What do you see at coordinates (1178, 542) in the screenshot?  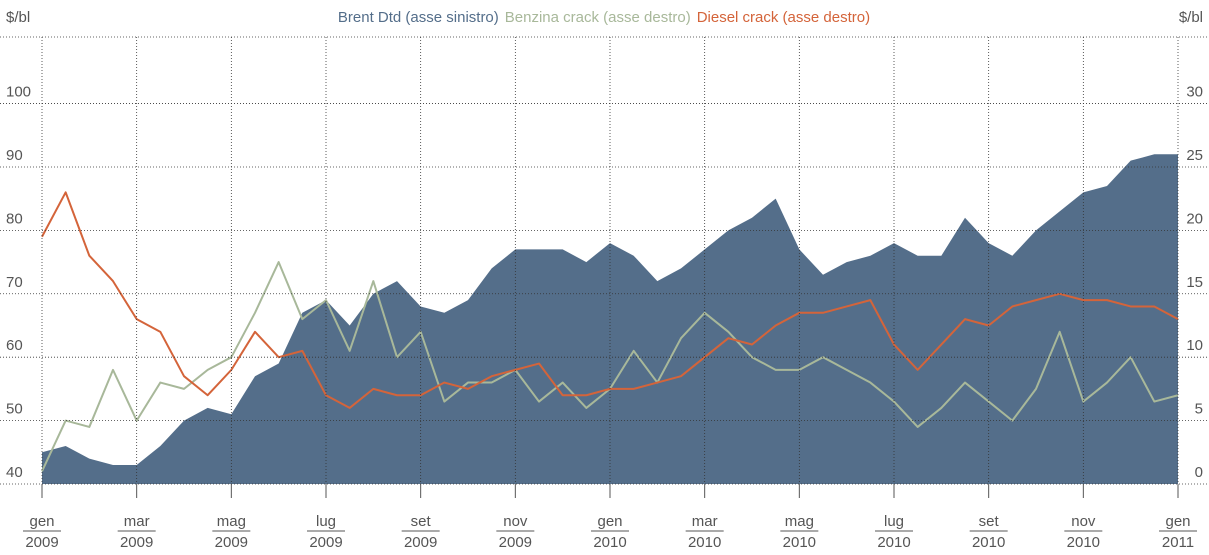 I see `x-tick-year: 2011` at bounding box center [1178, 542].